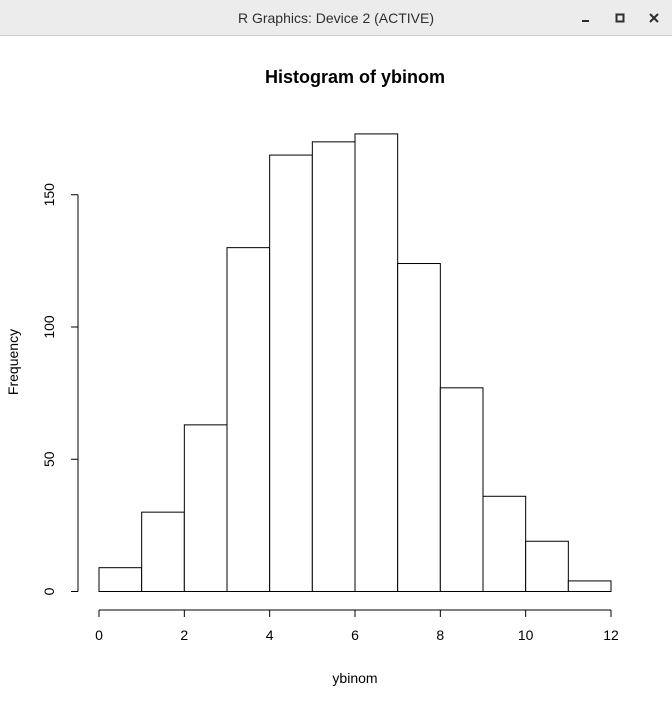  Describe the element at coordinates (355, 635) in the screenshot. I see `x-tick-label: 6` at that location.